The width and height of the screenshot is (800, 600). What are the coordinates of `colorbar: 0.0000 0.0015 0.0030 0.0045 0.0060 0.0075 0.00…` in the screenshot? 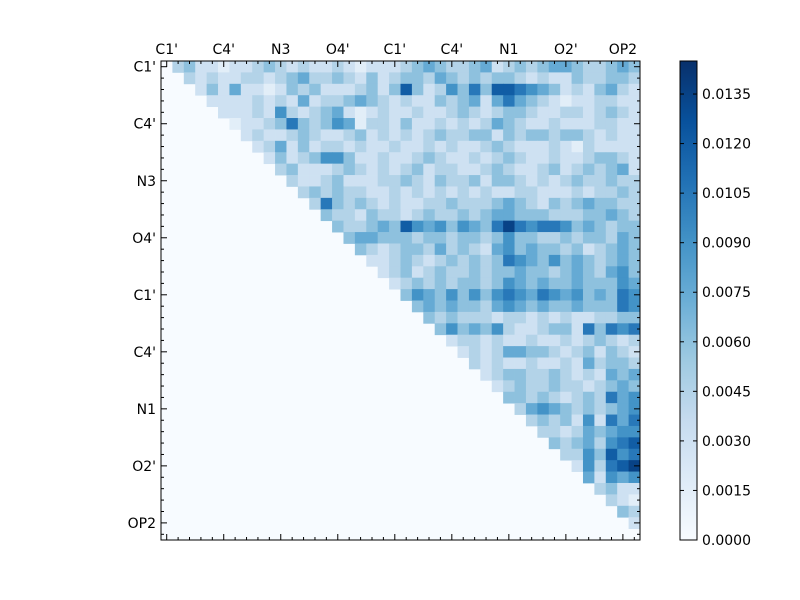 It's located at (715, 304).